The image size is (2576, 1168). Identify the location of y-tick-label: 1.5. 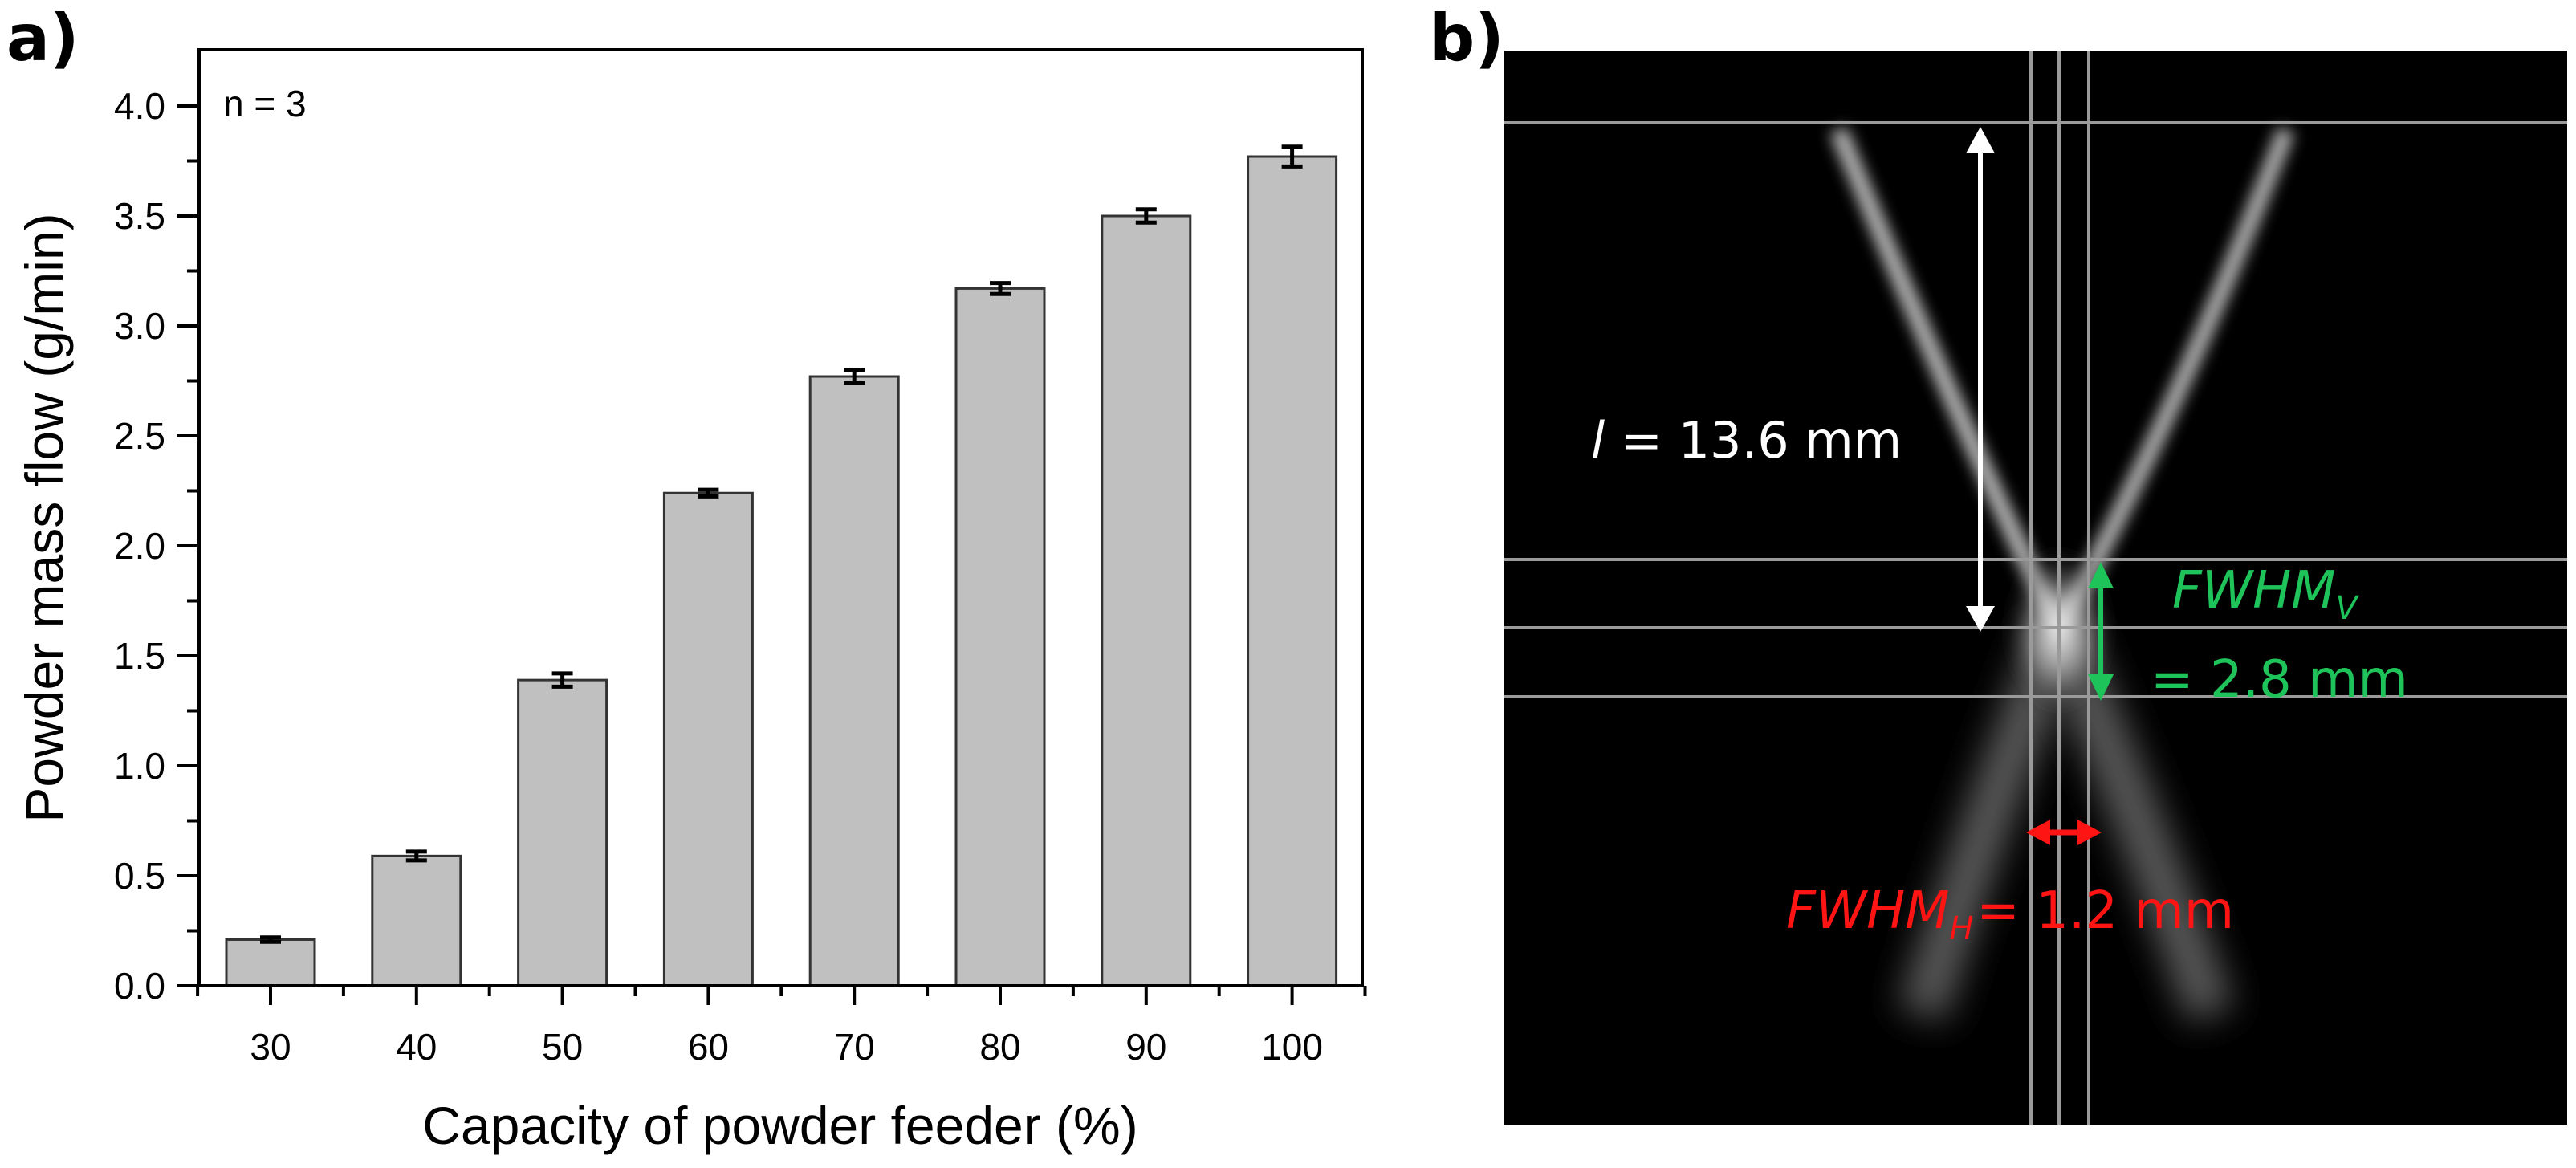
(139, 656).